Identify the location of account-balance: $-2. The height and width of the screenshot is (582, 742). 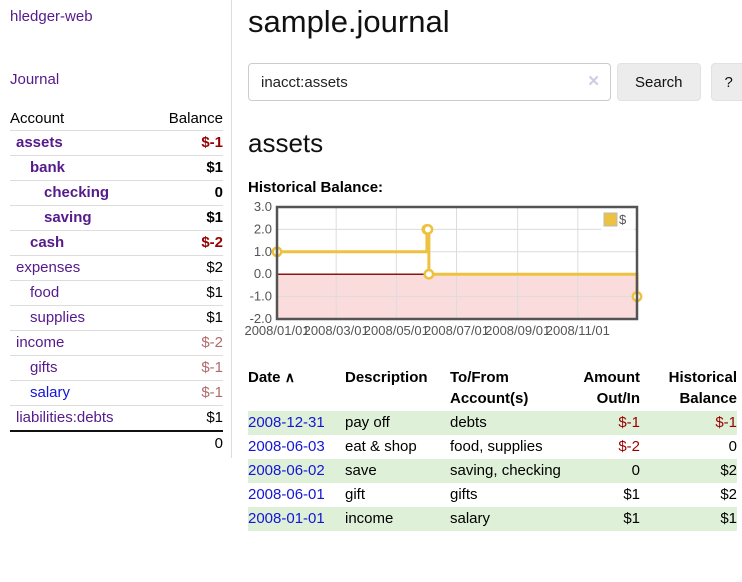
(212, 342).